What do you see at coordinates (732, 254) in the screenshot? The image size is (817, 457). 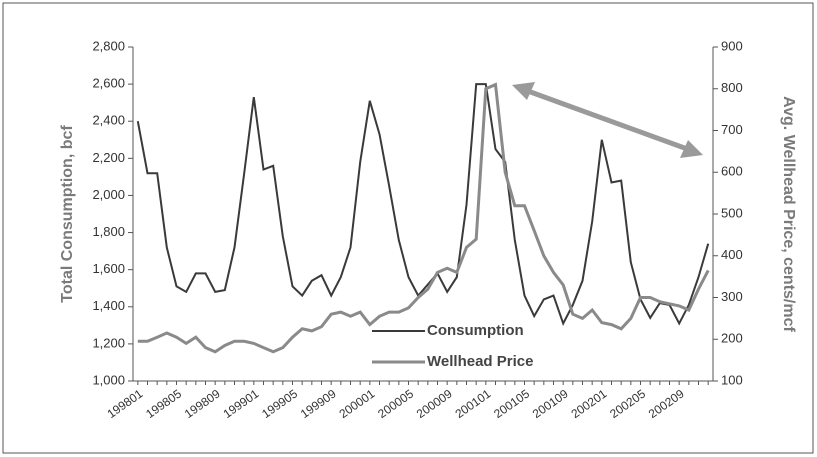 I see `y2-tick-label: 400` at bounding box center [732, 254].